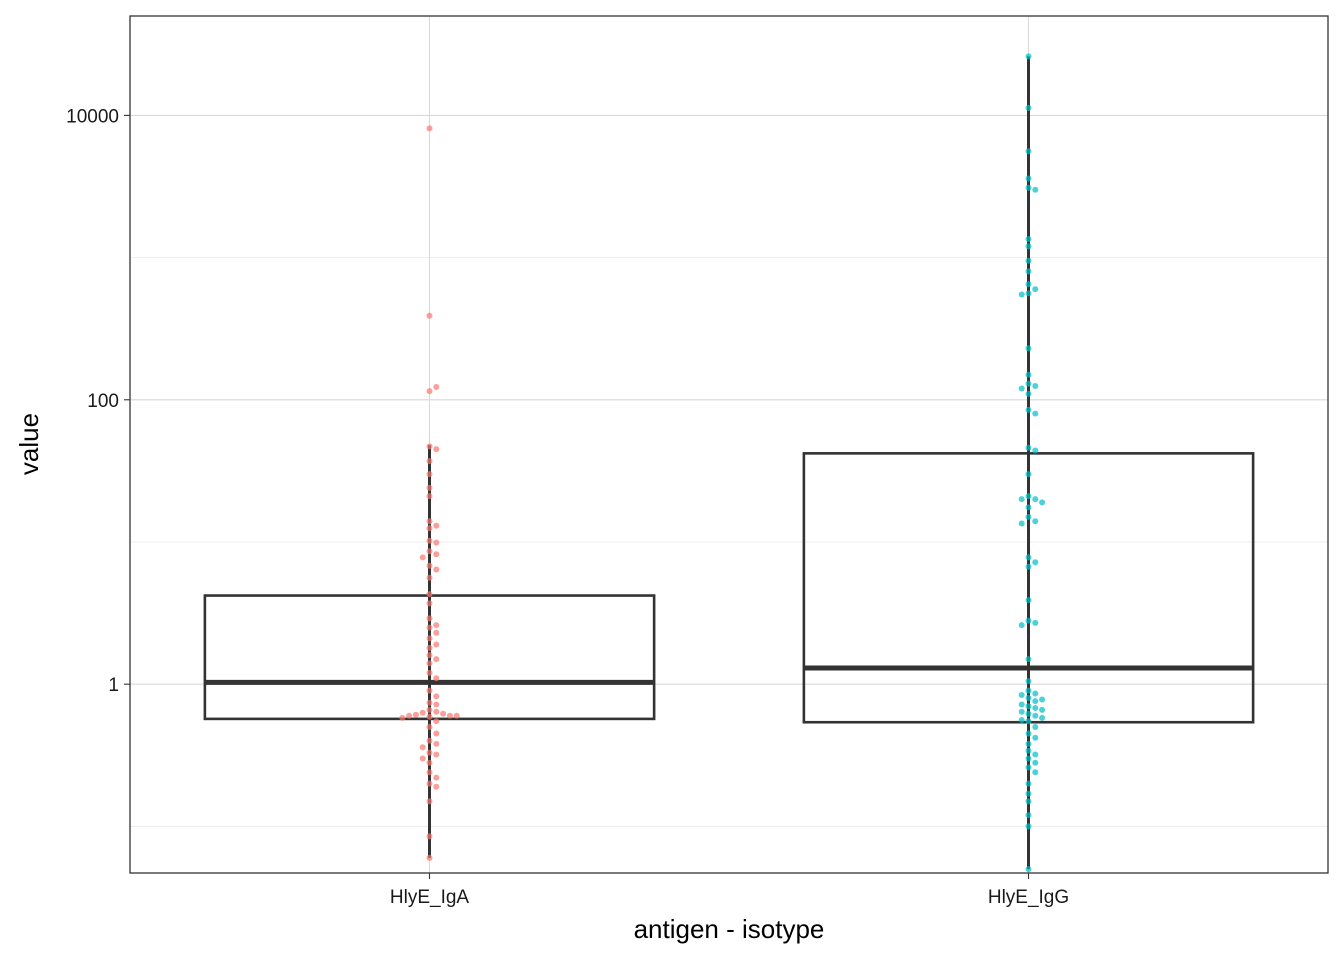 Image resolution: width=1344 pixels, height=960 pixels. What do you see at coordinates (113, 685) in the screenshot?
I see `y-tick-label: 1` at bounding box center [113, 685].